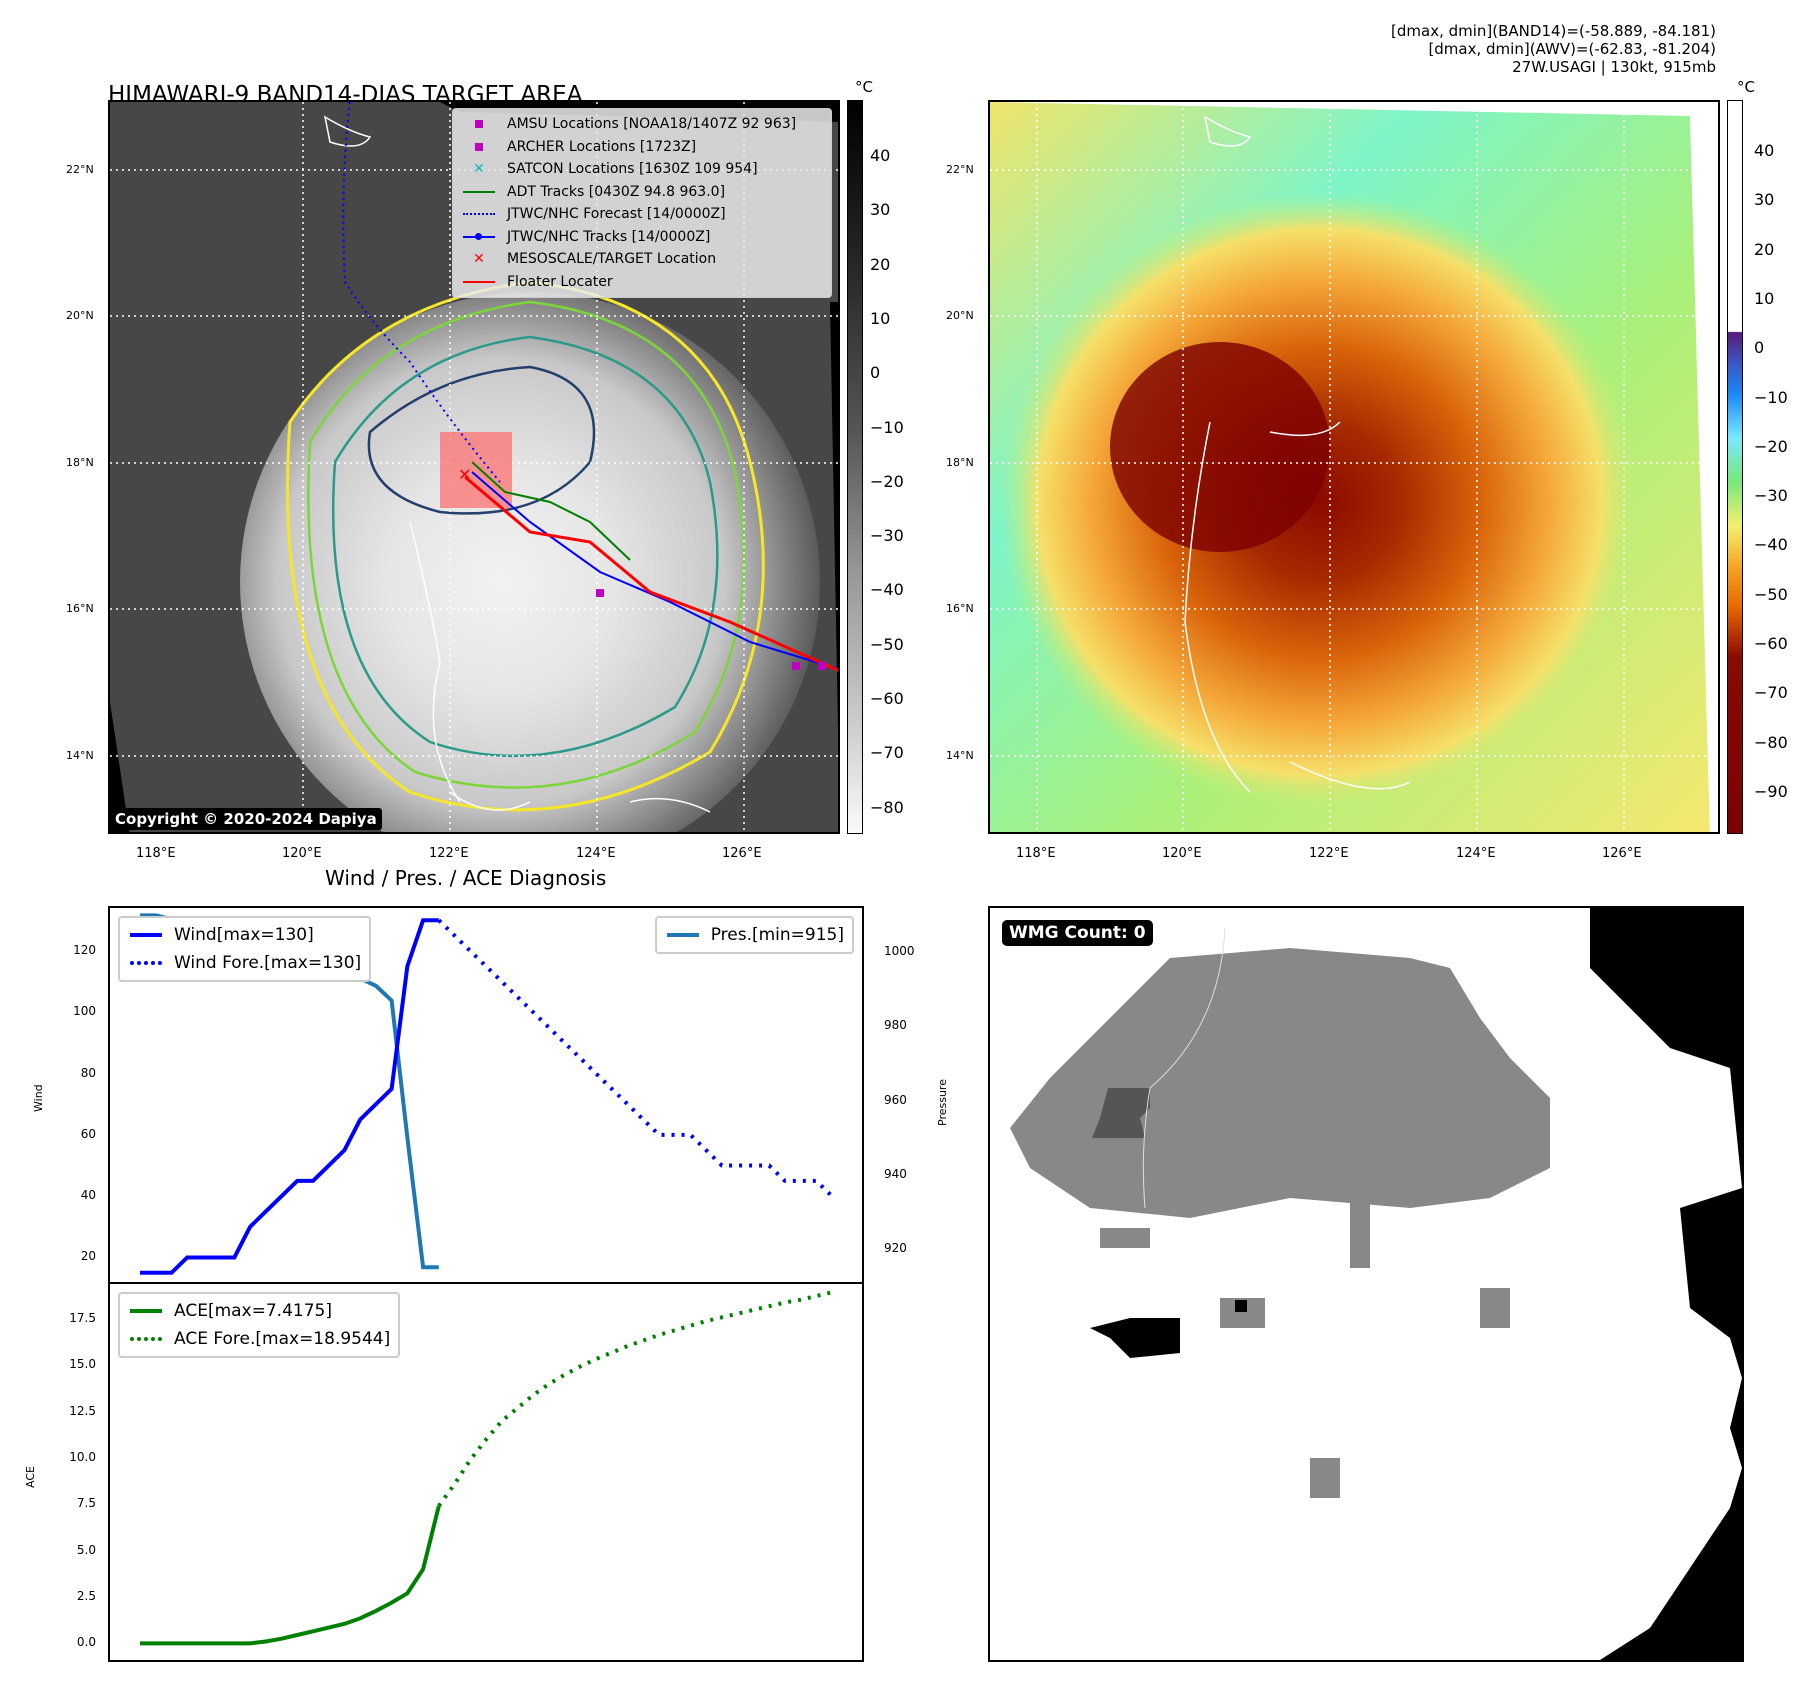 The height and width of the screenshot is (1690, 1801). Describe the element at coordinates (635, 1058) in the screenshot. I see `series-line-wind-fore-` at that location.